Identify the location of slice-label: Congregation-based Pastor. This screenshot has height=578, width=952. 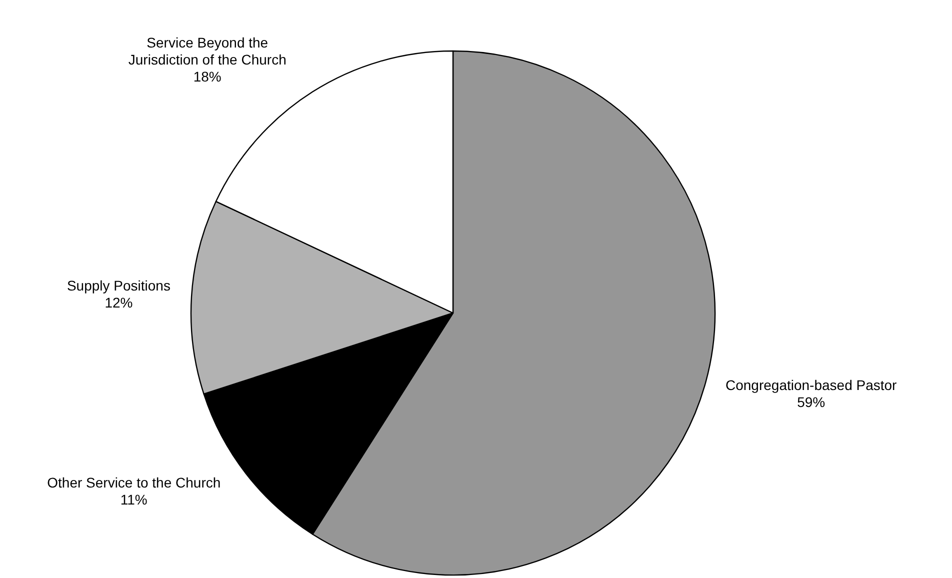
(812, 385).